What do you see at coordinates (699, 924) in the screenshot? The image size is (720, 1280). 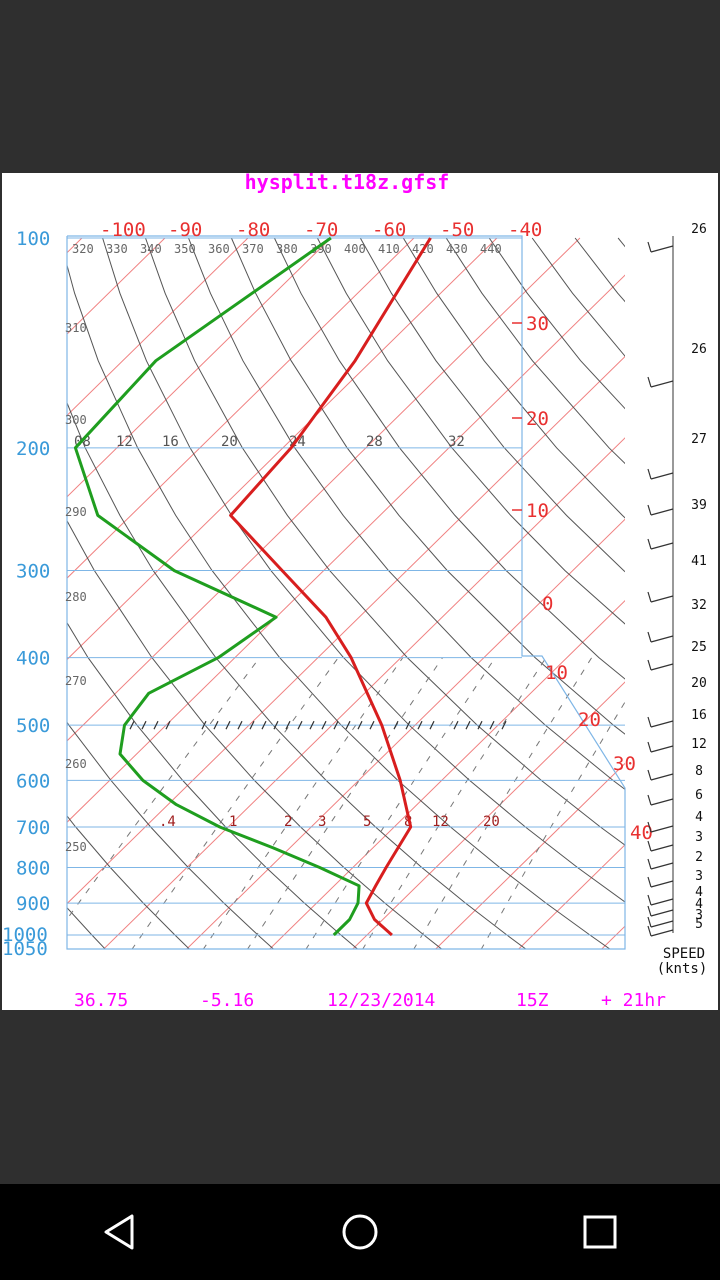 I see `wind-speed-label: 5` at bounding box center [699, 924].